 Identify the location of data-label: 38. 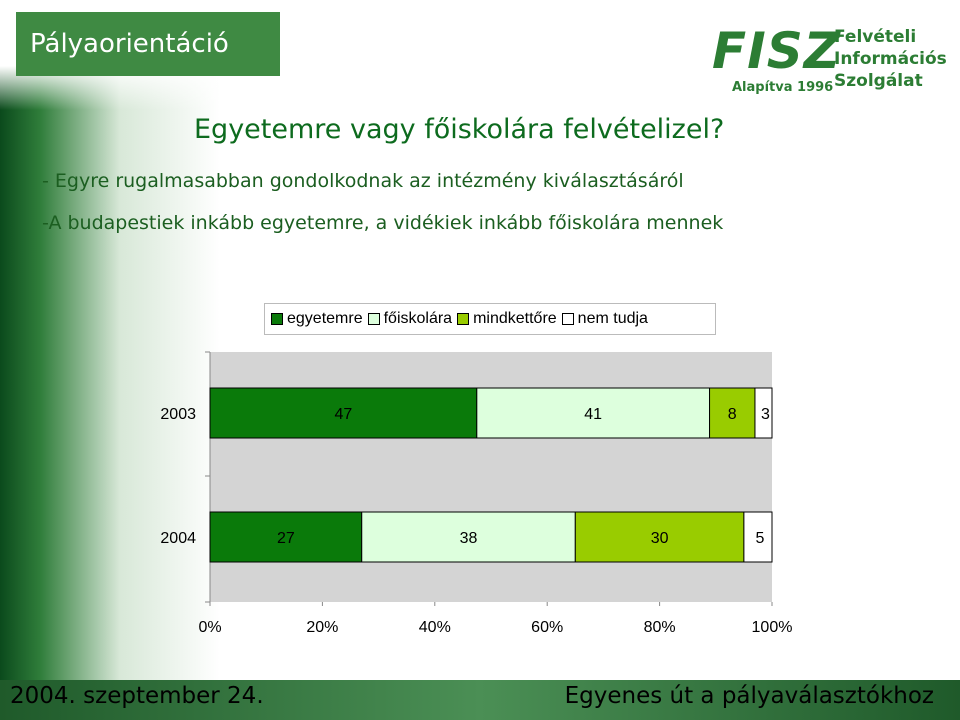
(469, 538).